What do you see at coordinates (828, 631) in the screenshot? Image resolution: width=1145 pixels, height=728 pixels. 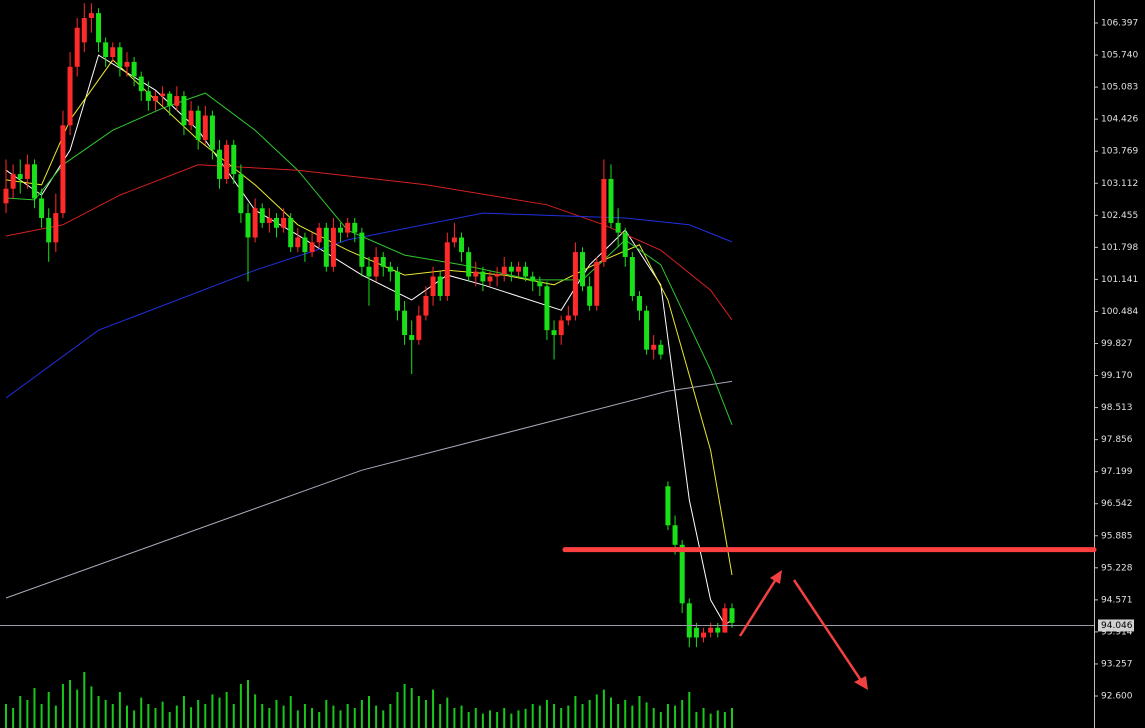 I see `arrow-down` at bounding box center [828, 631].